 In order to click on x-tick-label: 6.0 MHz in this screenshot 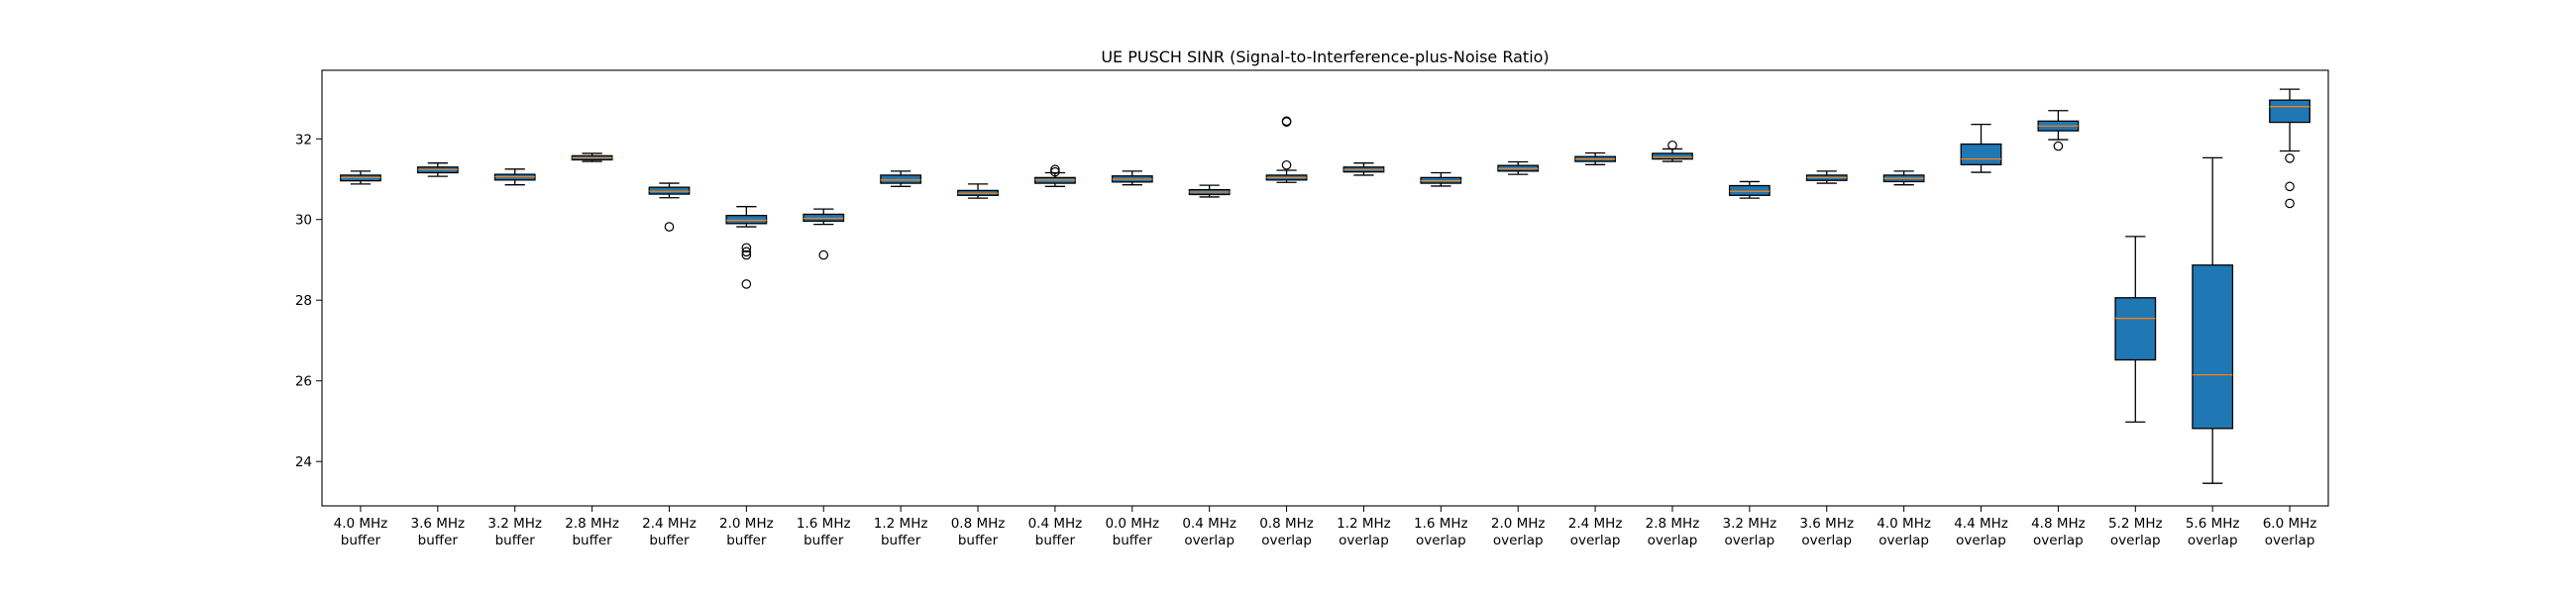, I will do `click(2290, 524)`.